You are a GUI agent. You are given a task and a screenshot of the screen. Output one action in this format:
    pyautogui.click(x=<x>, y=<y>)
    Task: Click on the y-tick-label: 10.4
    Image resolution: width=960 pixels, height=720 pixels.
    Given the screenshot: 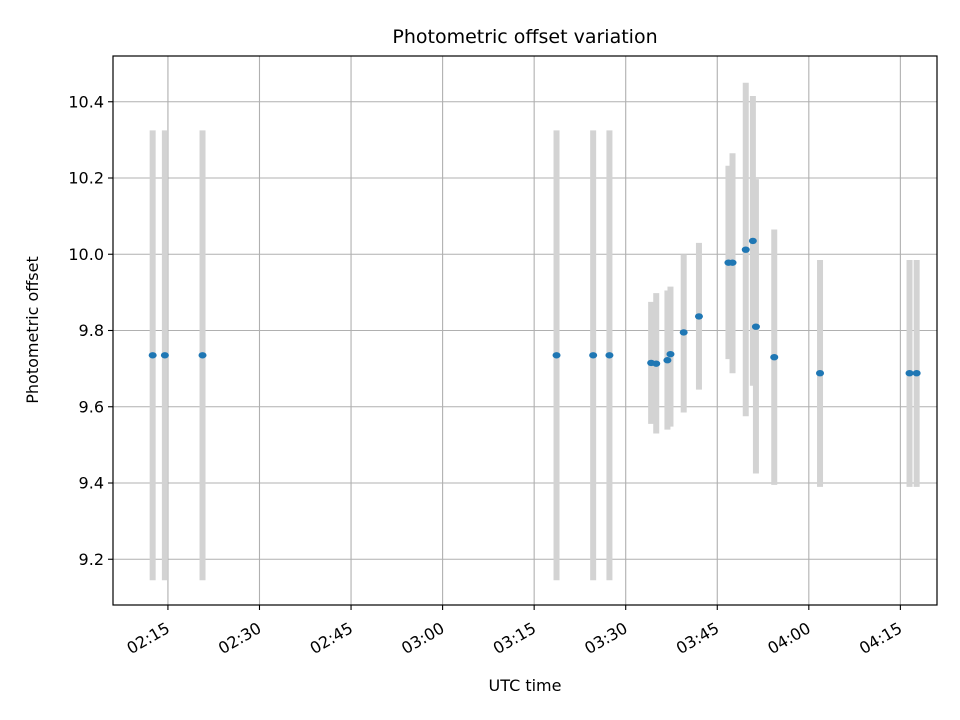 What is the action you would take?
    pyautogui.click(x=86, y=101)
    